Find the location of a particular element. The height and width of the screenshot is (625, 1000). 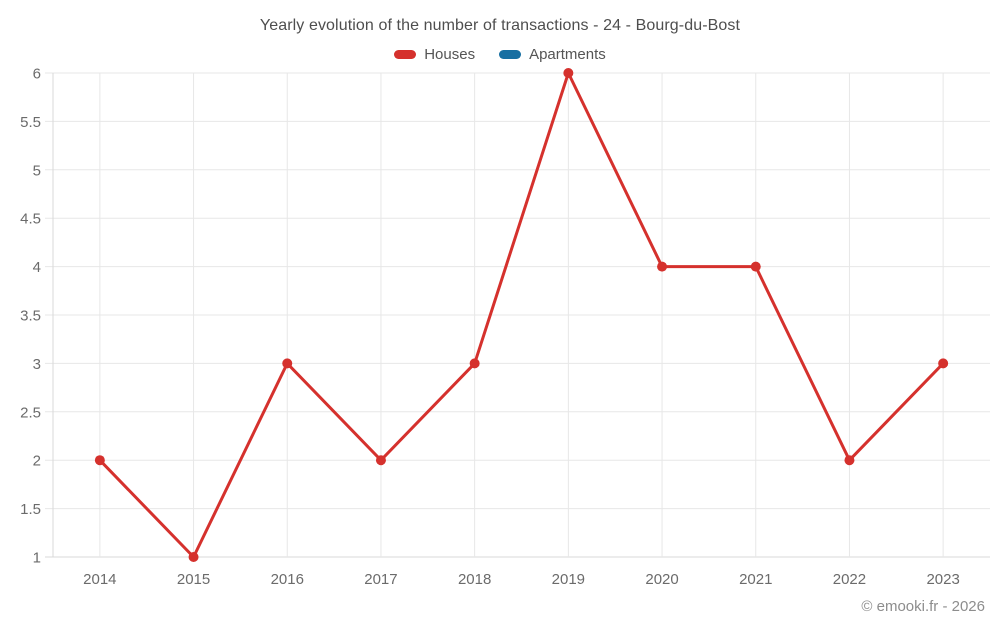

x-tick-label: 2014 is located at coordinates (99, 579).